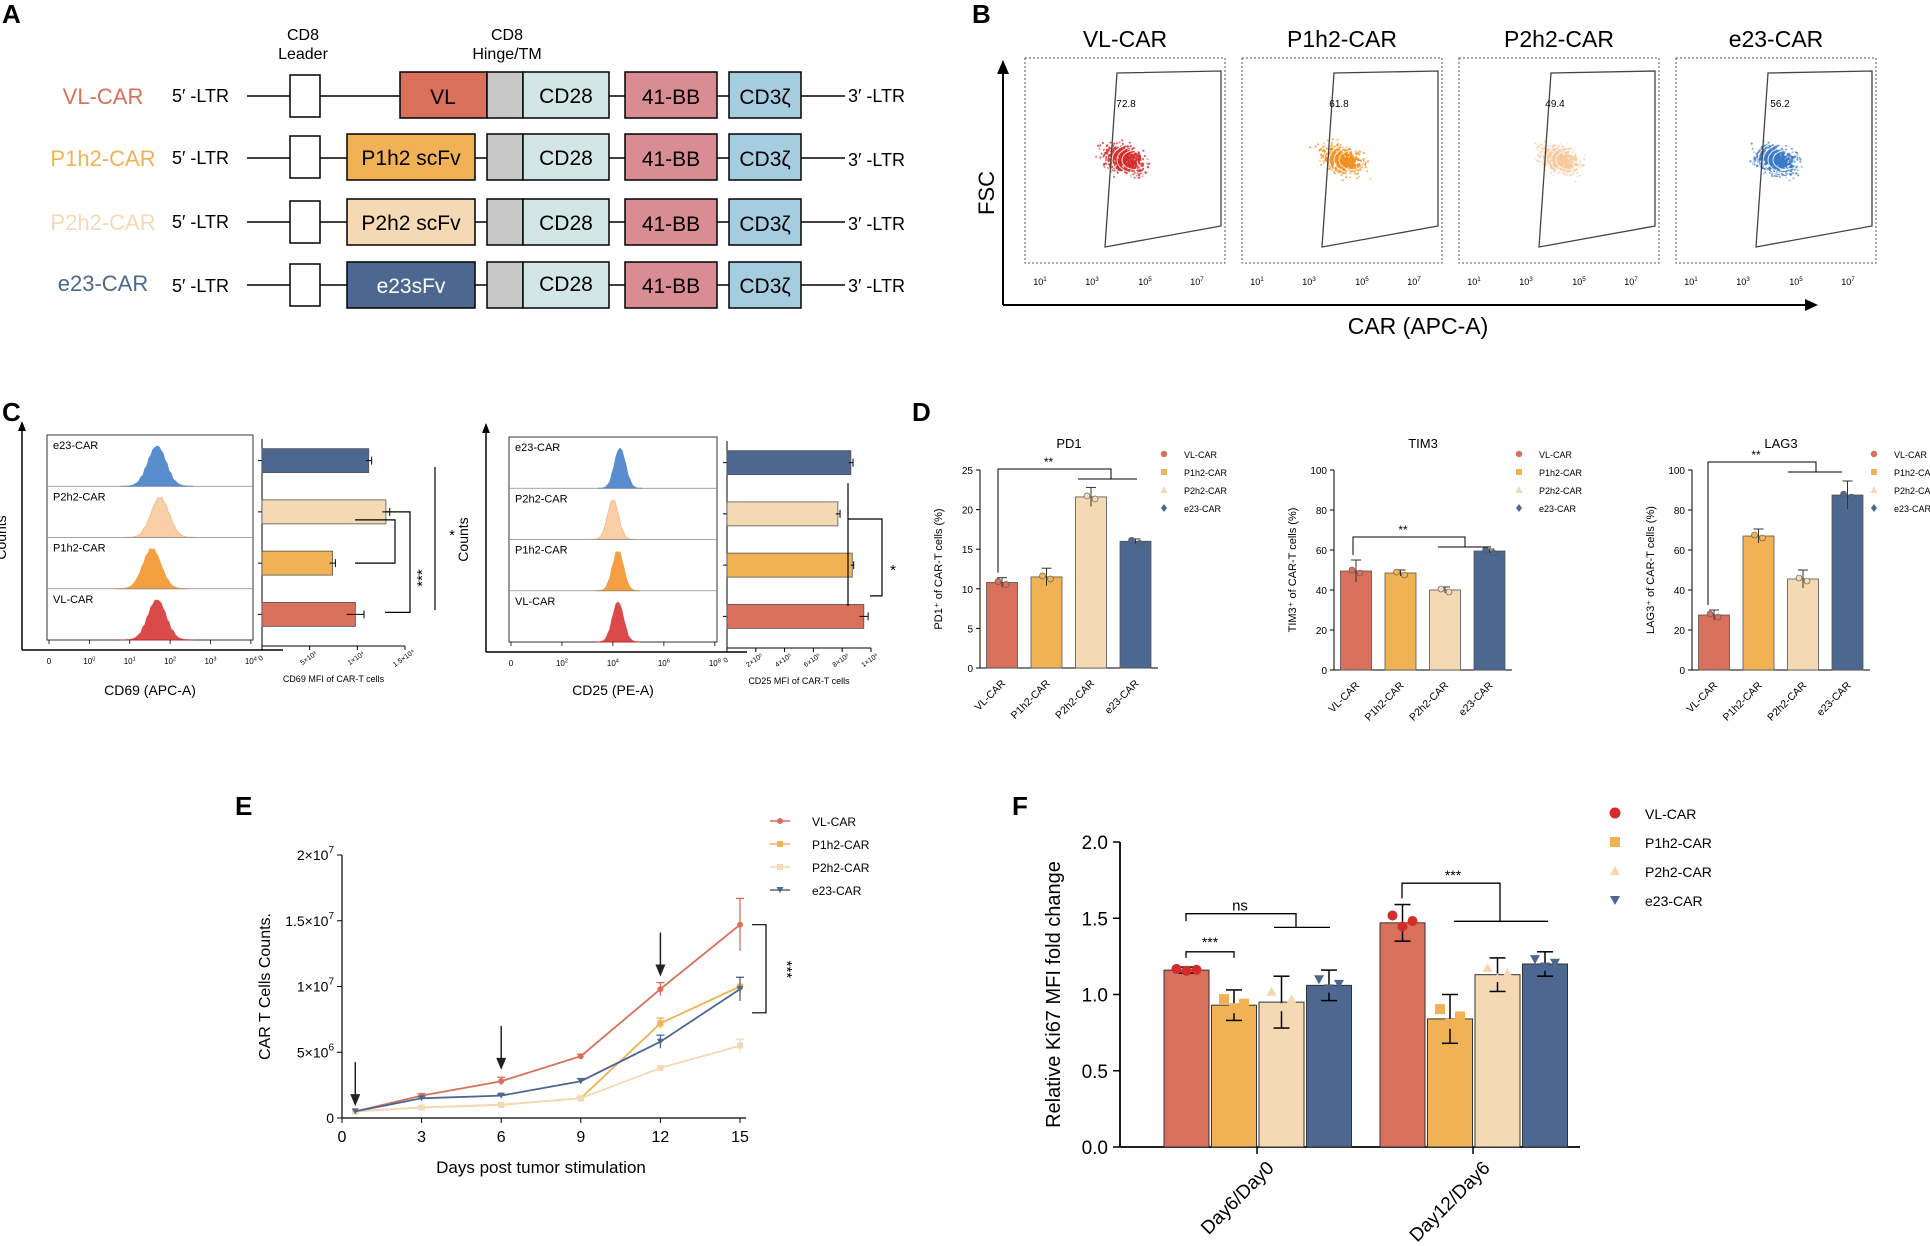  What do you see at coordinates (160, 517) in the screenshot?
I see `hist-curve` at bounding box center [160, 517].